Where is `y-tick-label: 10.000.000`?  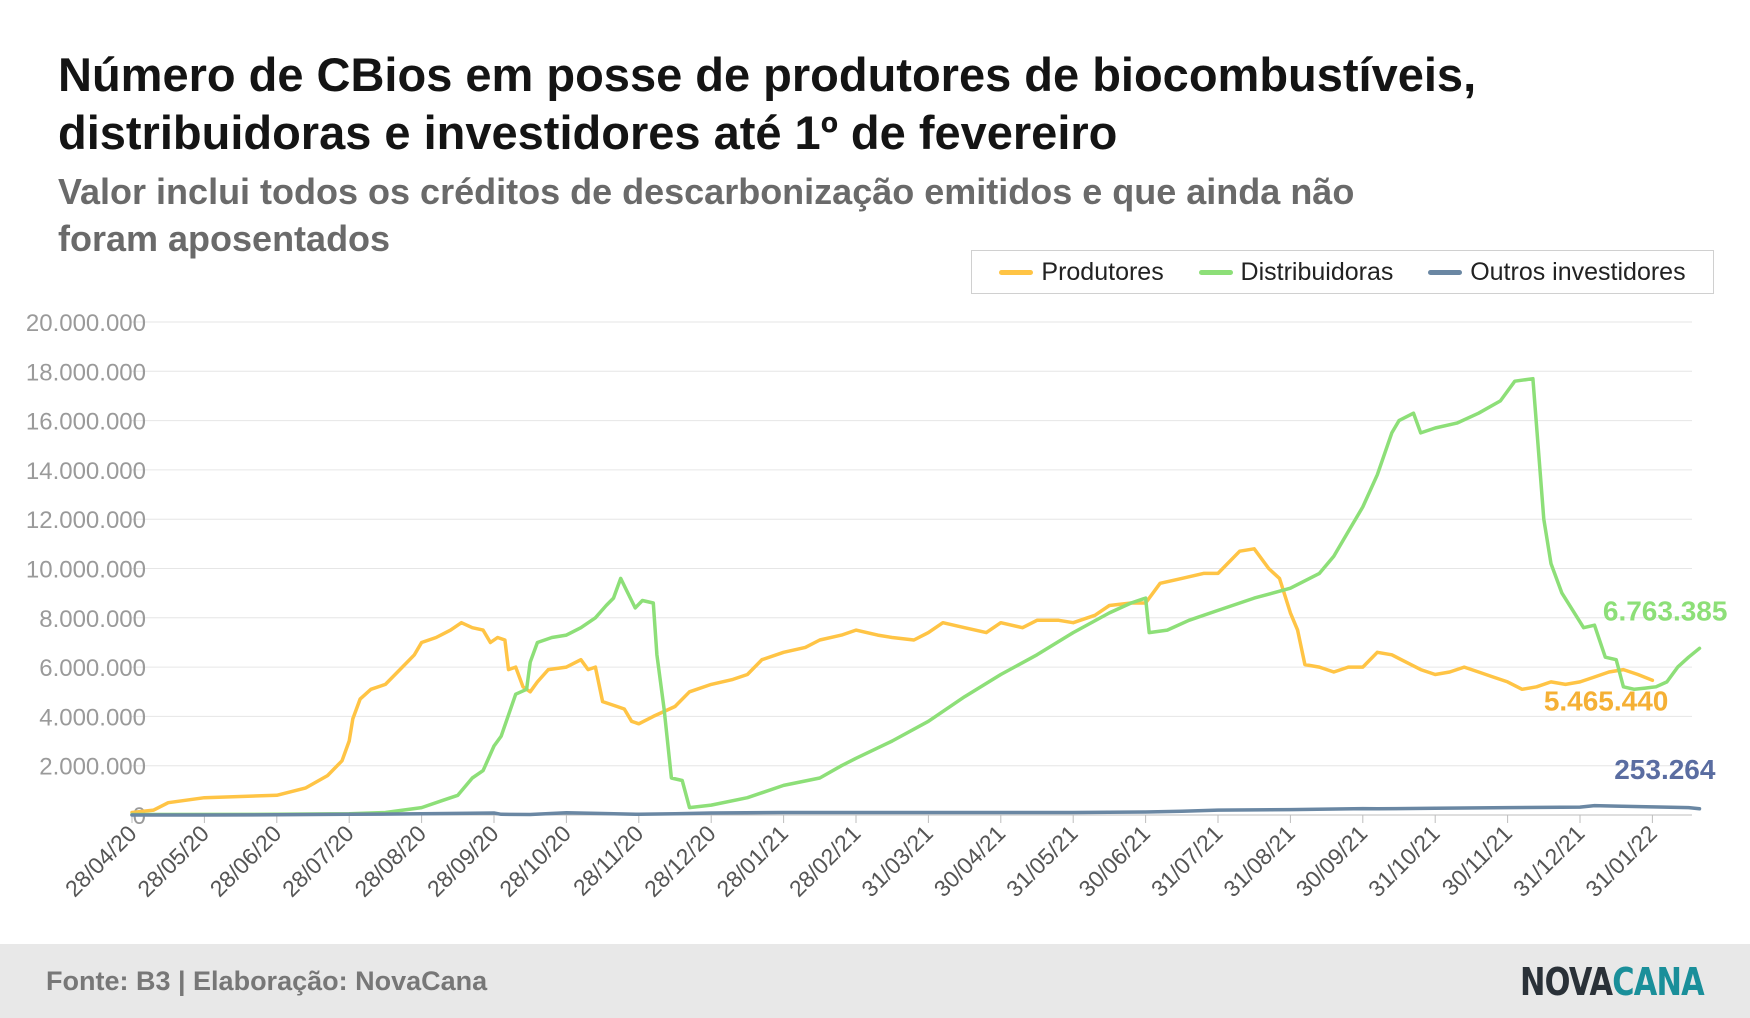
y-tick-label: 10.000.000 is located at coordinates (86, 570).